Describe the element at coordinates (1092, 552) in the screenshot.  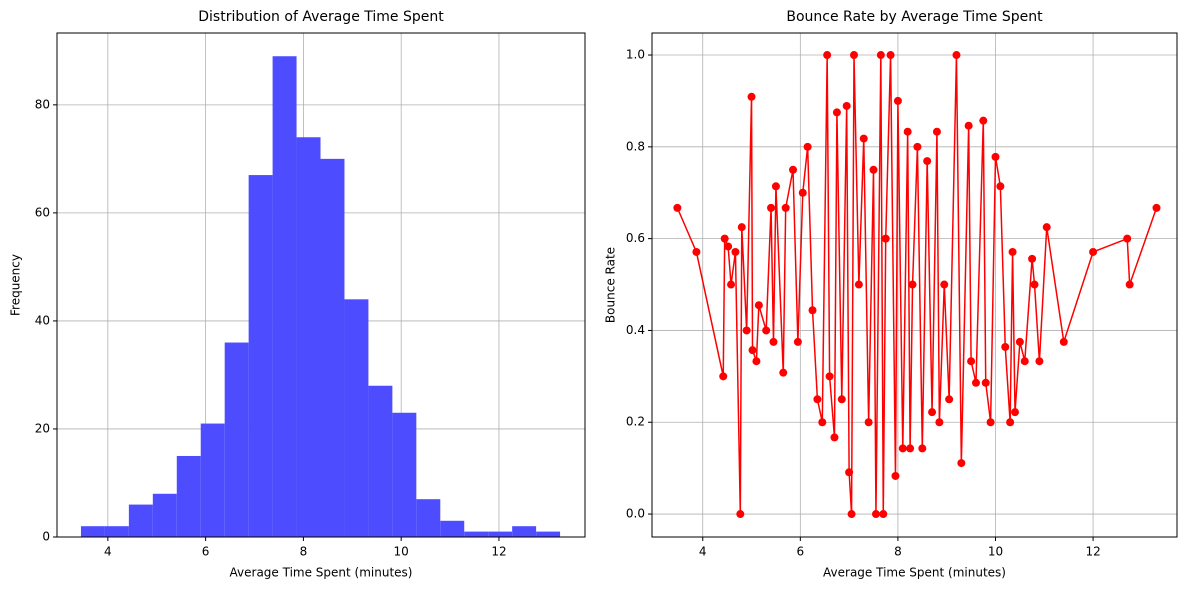
I see `x-tick-label: 12` at that location.